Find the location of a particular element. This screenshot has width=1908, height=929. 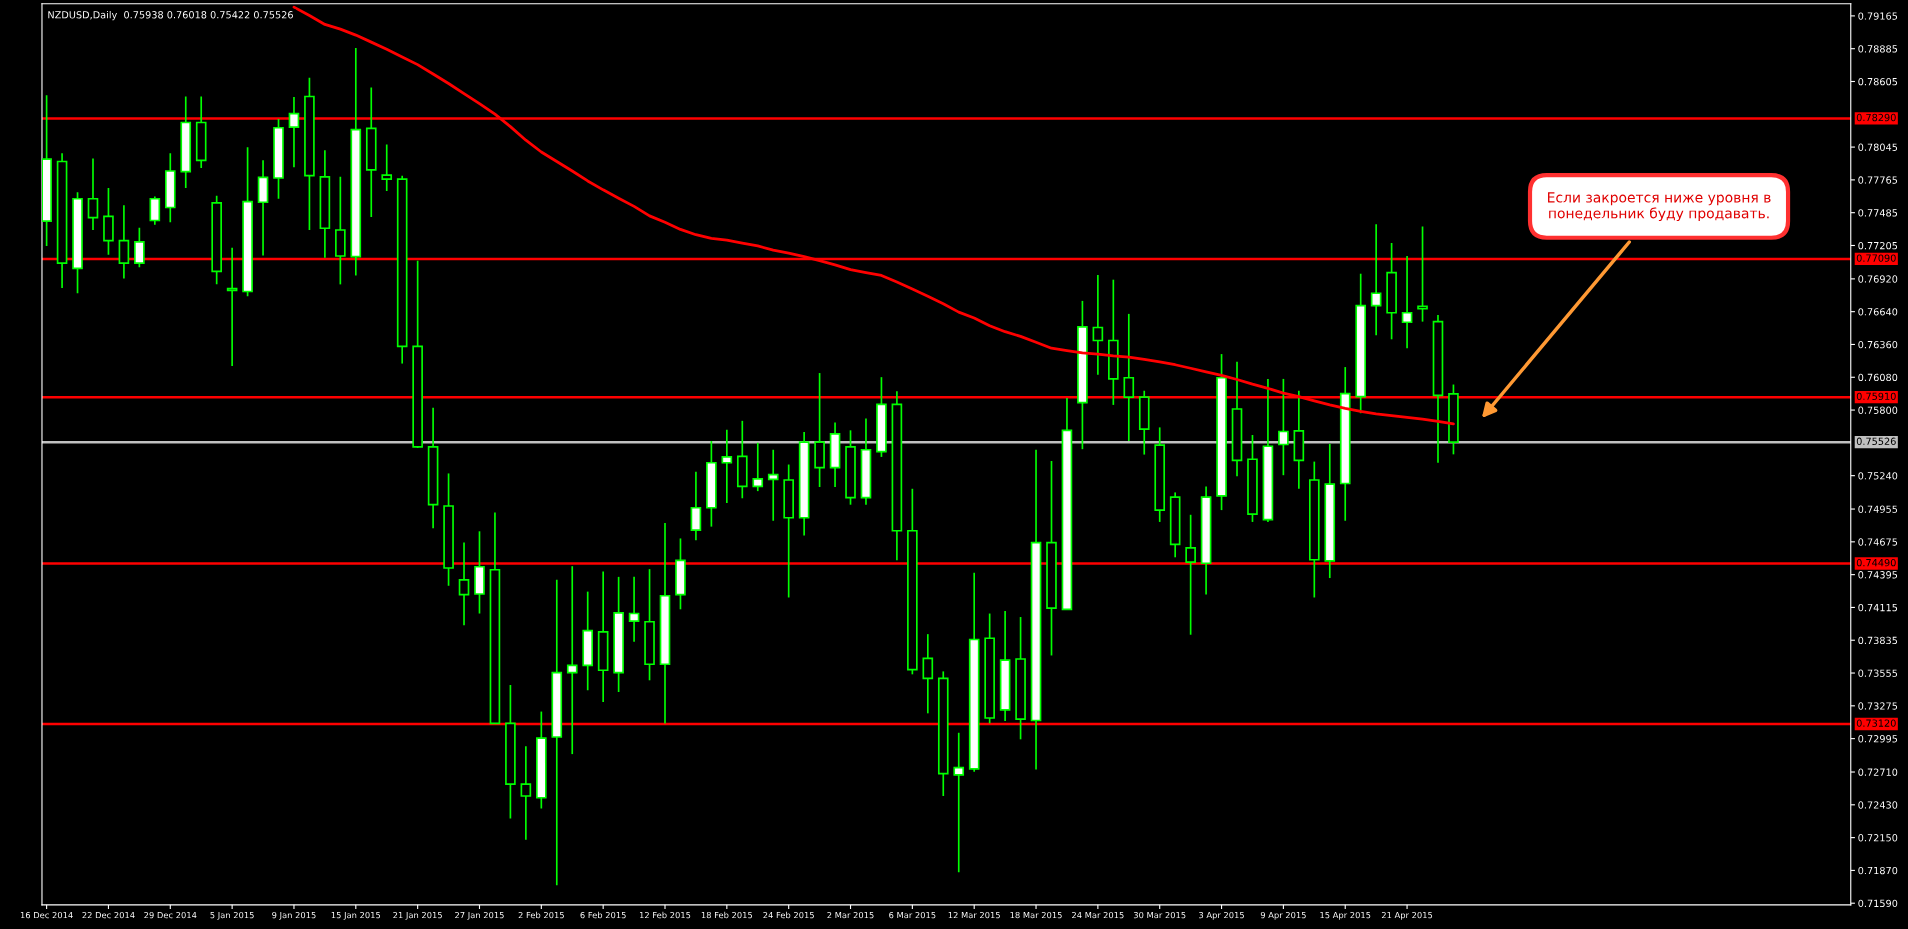

x-tick-label: 24 Mar 2015 is located at coordinates (1098, 915).